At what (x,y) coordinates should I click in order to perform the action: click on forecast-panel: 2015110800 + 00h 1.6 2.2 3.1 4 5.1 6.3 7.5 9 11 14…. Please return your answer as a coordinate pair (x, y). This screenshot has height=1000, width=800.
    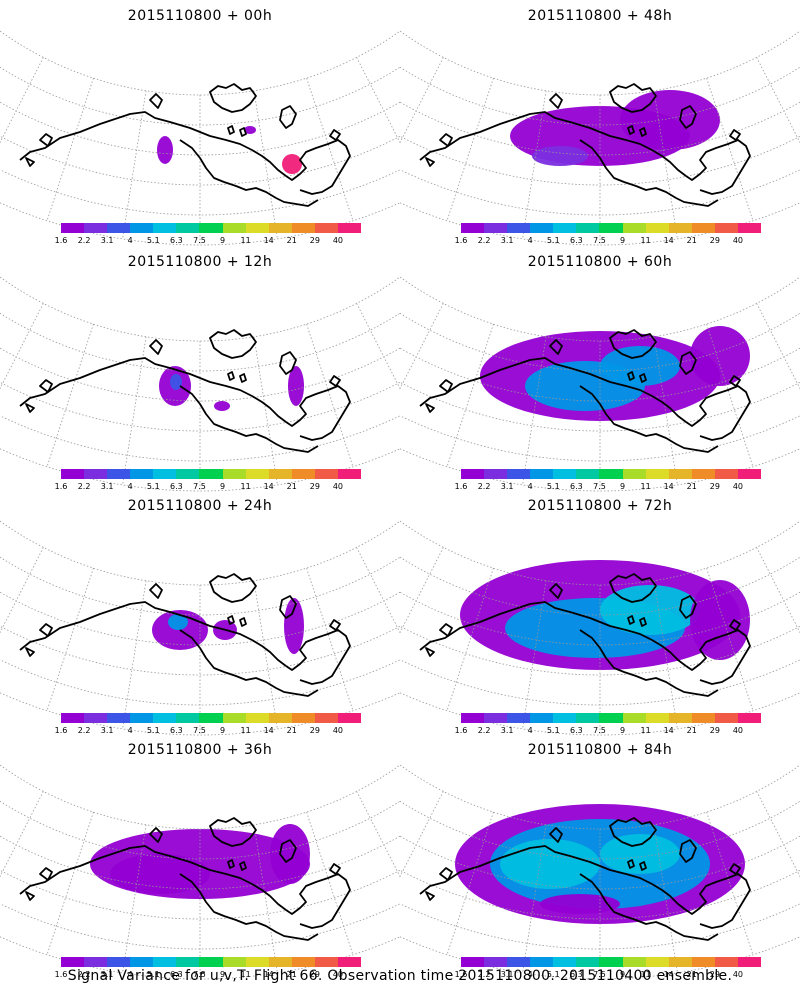
    Looking at the image, I should click on (200, 125).